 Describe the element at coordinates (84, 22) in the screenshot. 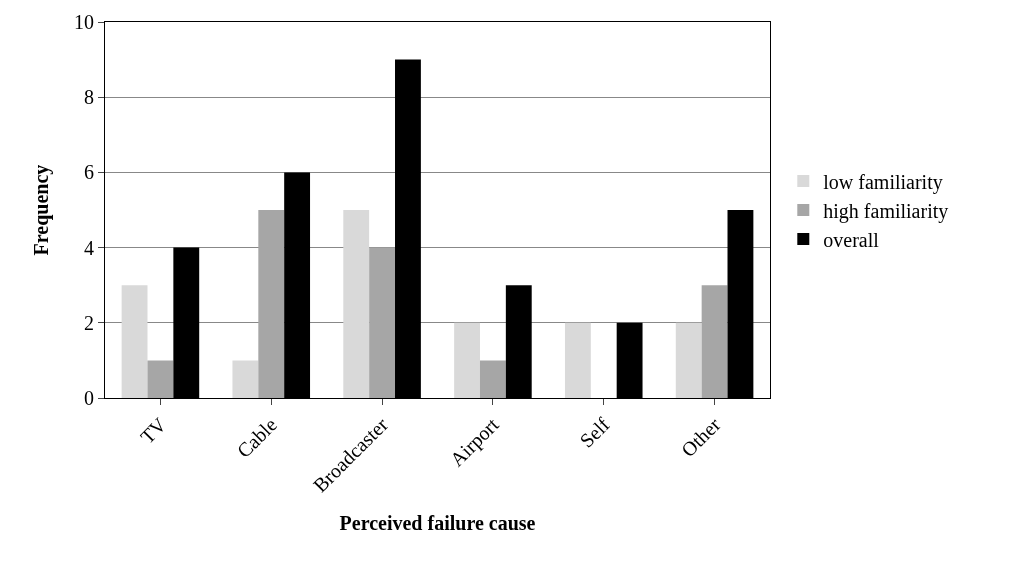

I see `y-tick-label: 10` at that location.